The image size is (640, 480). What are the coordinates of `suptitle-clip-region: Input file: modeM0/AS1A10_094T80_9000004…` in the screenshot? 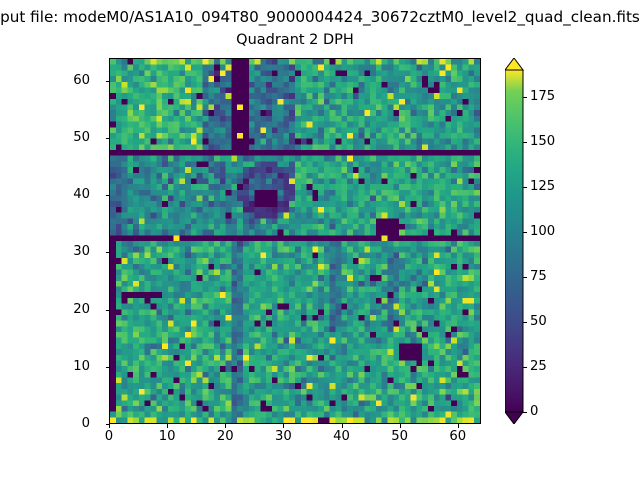 It's located at (320, 17).